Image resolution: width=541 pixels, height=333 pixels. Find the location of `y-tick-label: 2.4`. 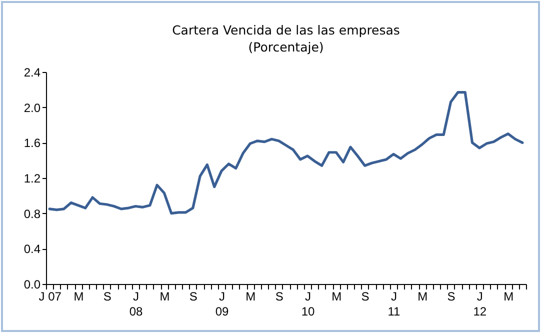

y-tick-label: 2.4 is located at coordinates (32, 73).